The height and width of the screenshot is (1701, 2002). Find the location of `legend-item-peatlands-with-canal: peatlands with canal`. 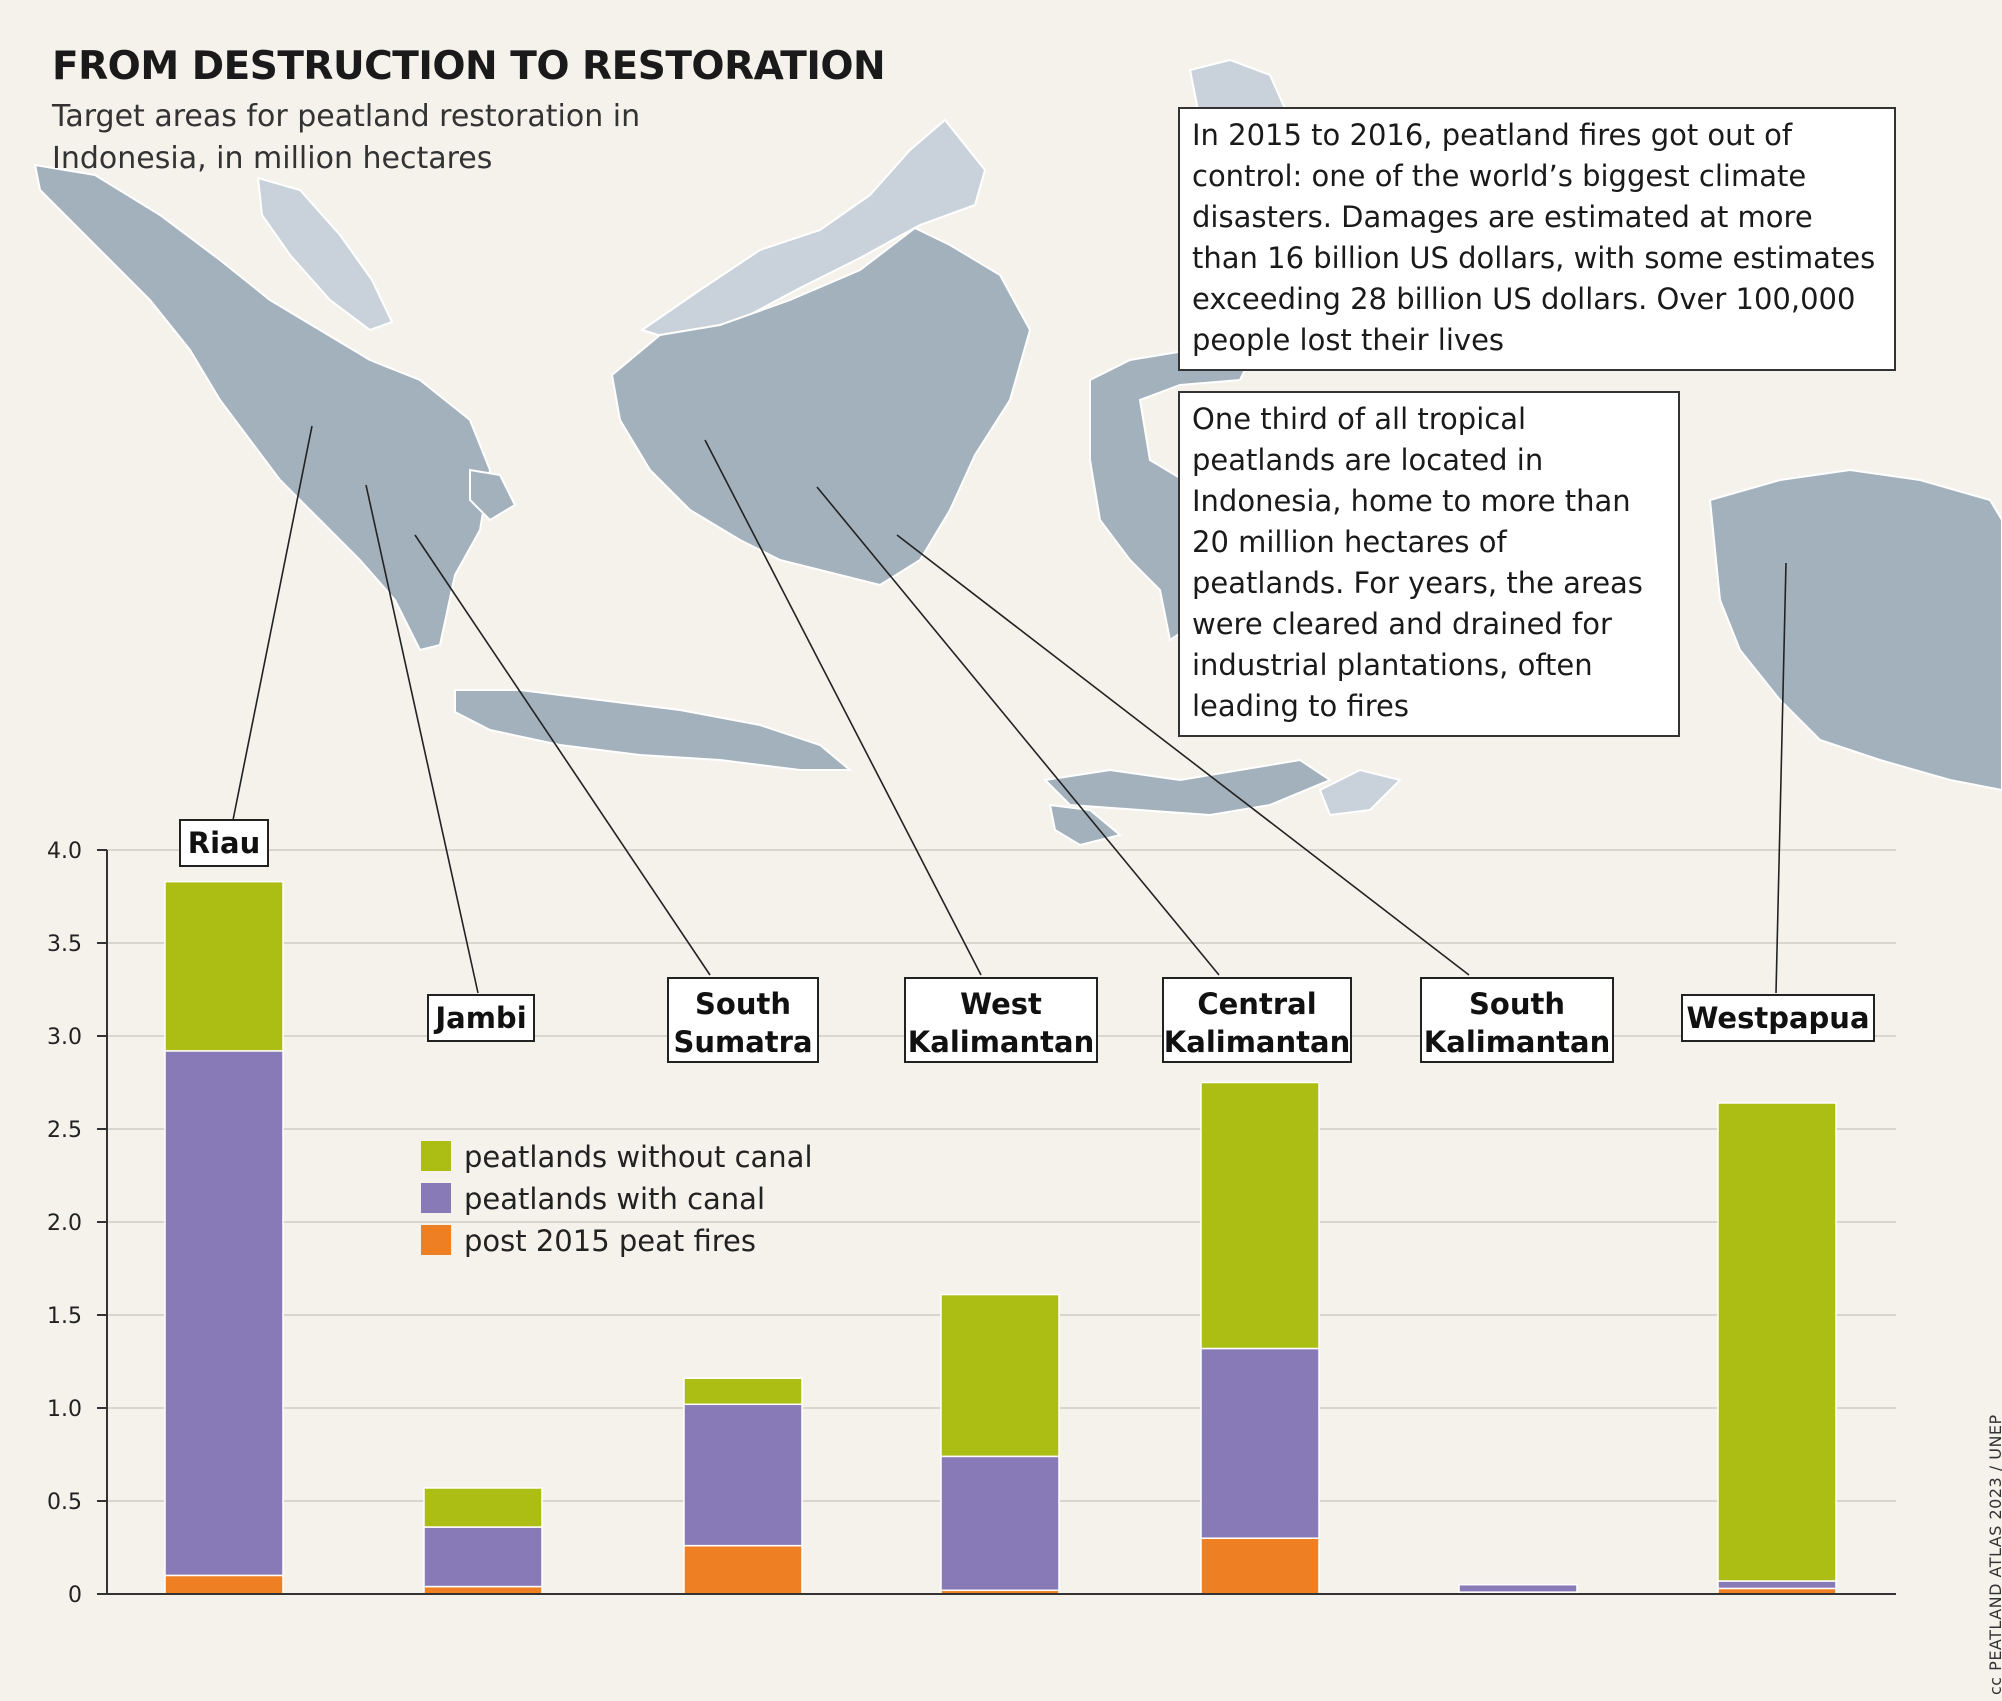

legend-item-peatlands-with-canal: peatlands with canal is located at coordinates (593, 1199).